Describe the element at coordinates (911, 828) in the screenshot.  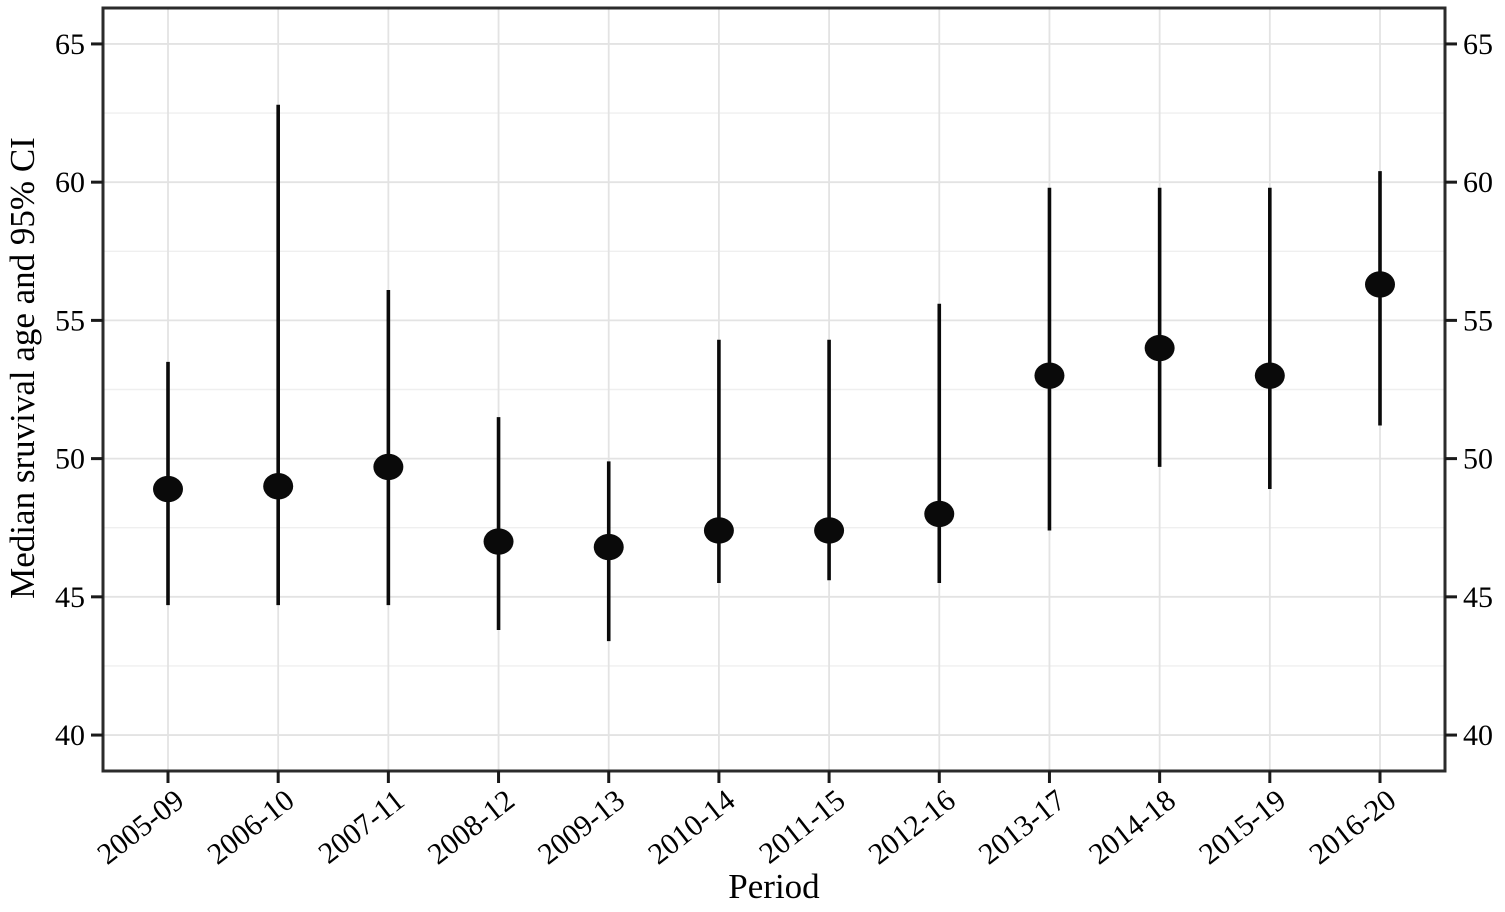
I see `x-tick-label: 2012-16` at that location.